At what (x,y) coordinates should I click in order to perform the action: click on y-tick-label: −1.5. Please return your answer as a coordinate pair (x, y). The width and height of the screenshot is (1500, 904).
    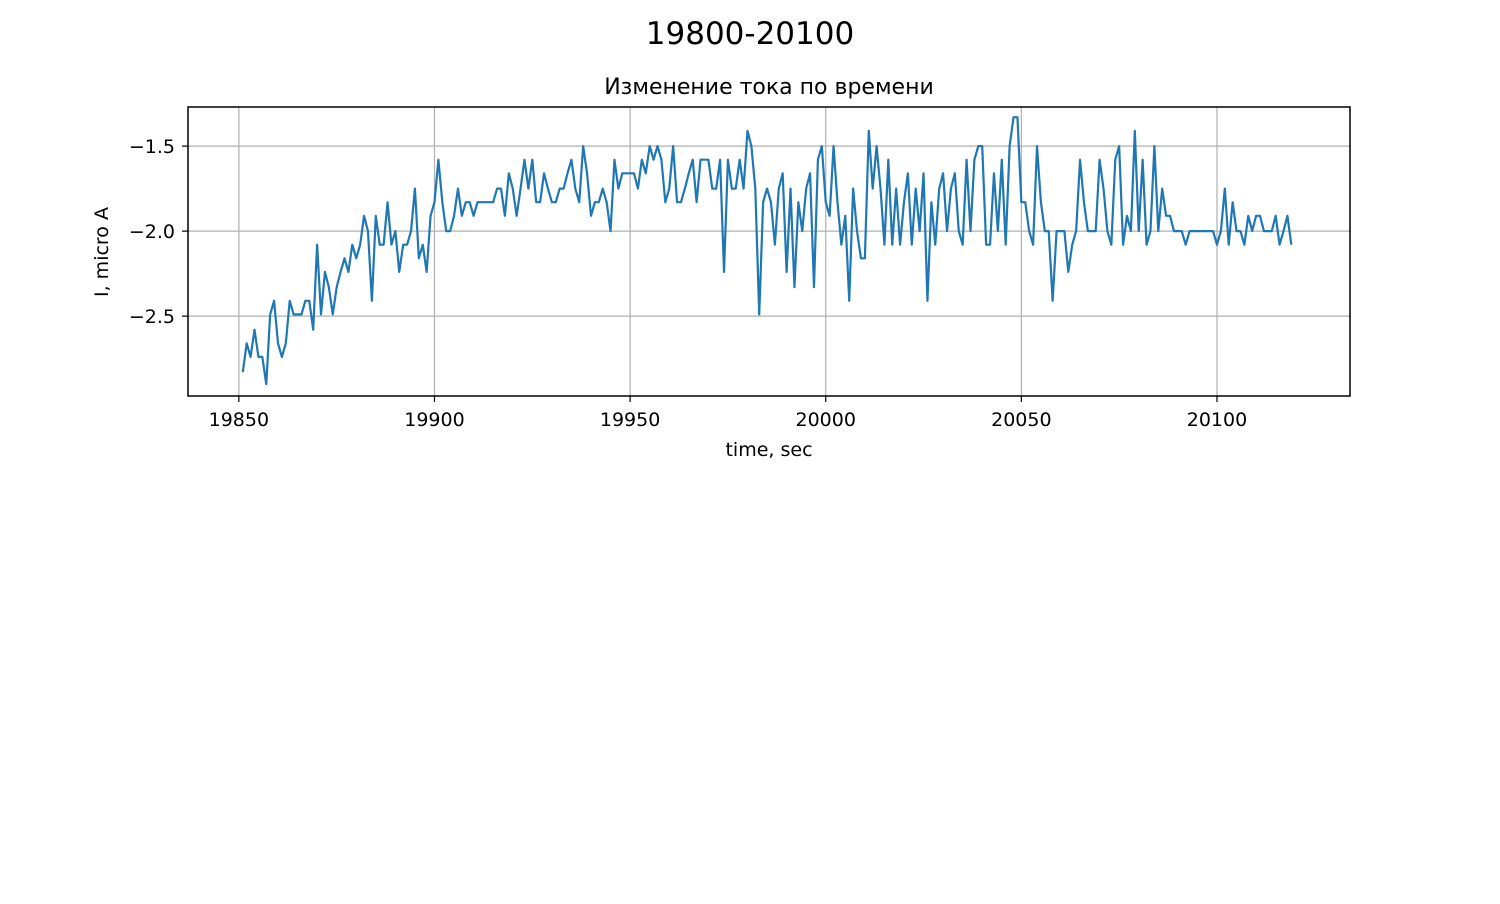
    Looking at the image, I should click on (152, 147).